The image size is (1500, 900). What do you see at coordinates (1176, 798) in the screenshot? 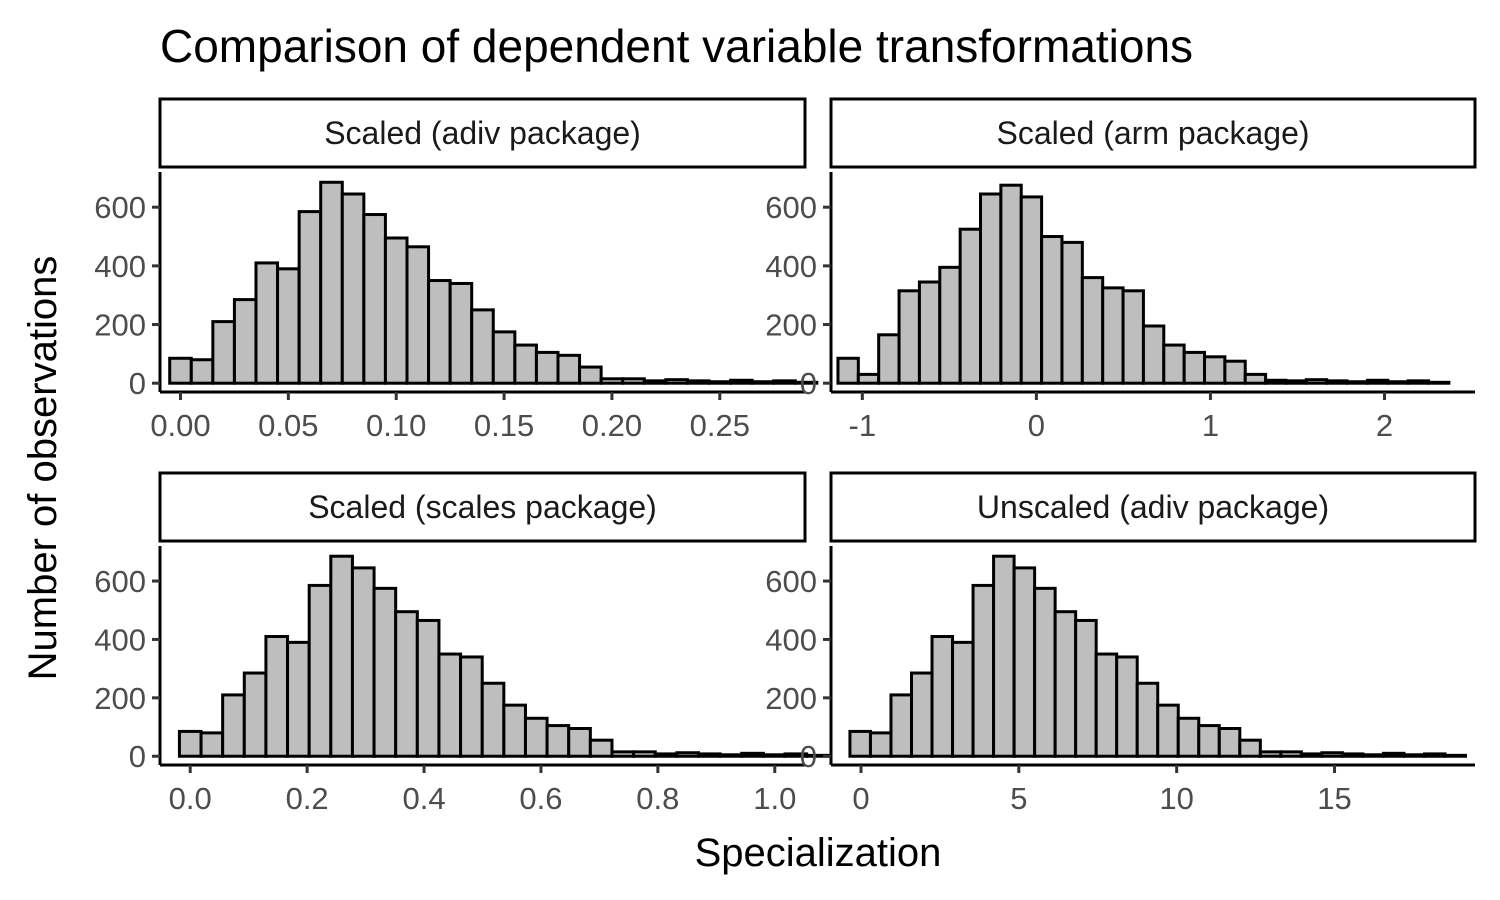
I see `x-tick-label: 10` at bounding box center [1176, 798].